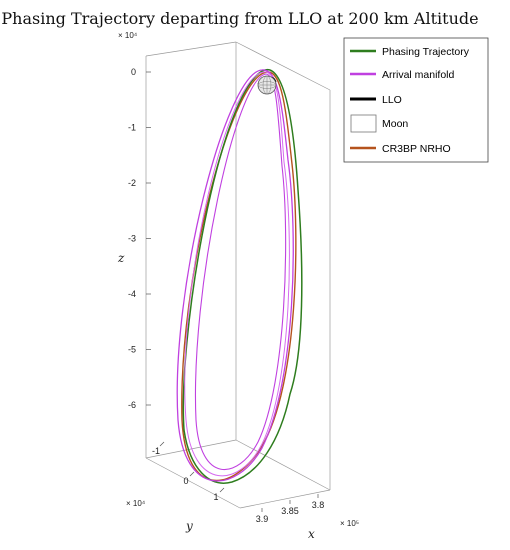  What do you see at coordinates (416, 149) in the screenshot?
I see `svg-text: CR3BP NRHO` at bounding box center [416, 149].